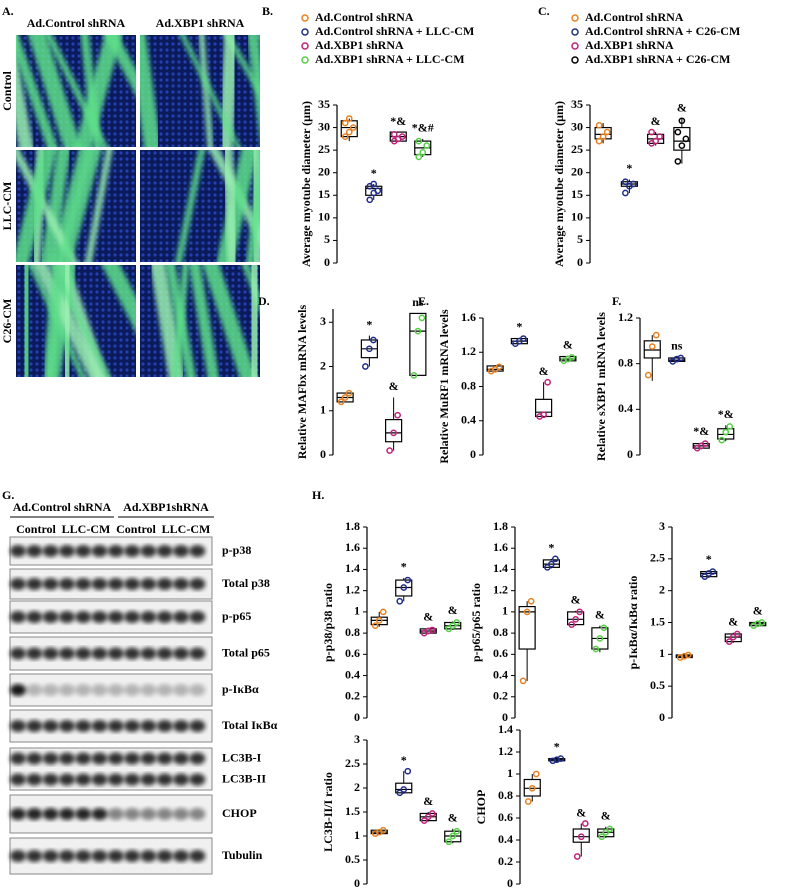 Image resolution: width=800 pixels, height=892 pixels. I want to click on y-tick-label: 1, so click(323, 410).